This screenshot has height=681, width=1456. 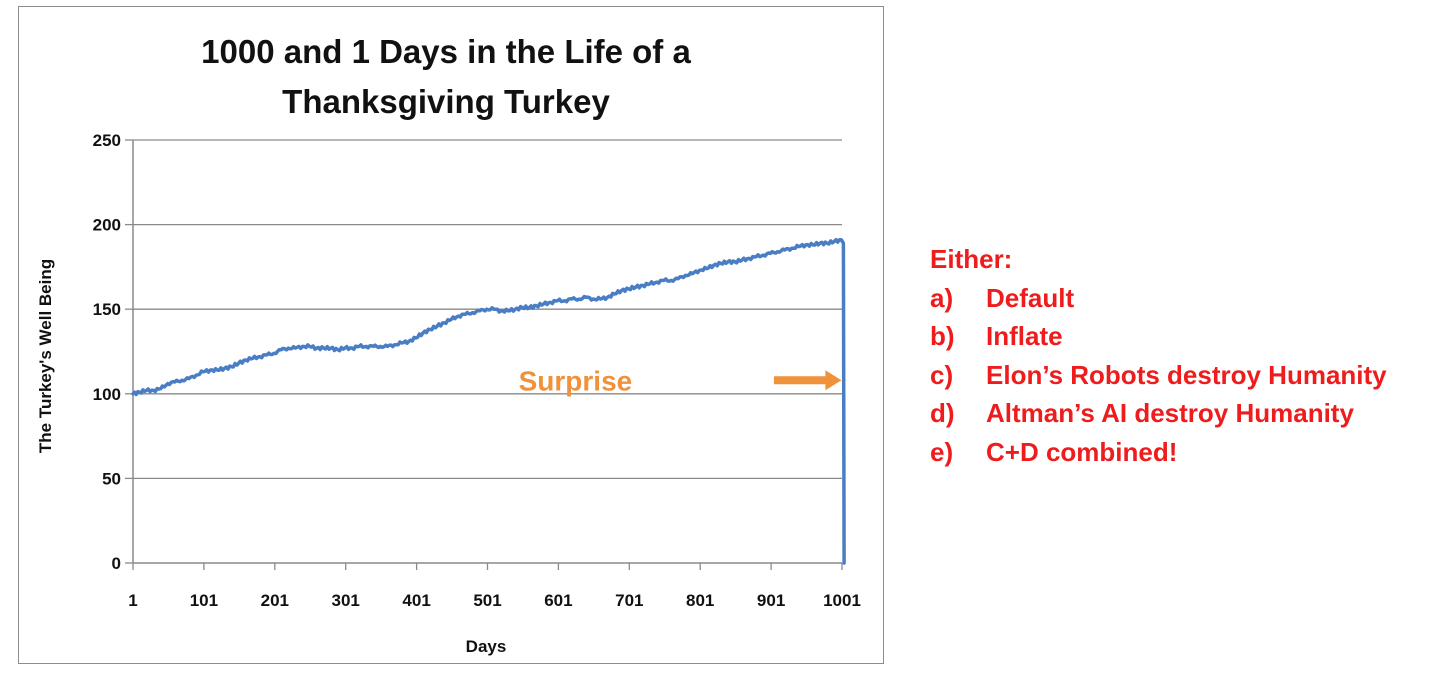 What do you see at coordinates (45, 356) in the screenshot?
I see `y-axis-title: The Turkey's Well Being` at bounding box center [45, 356].